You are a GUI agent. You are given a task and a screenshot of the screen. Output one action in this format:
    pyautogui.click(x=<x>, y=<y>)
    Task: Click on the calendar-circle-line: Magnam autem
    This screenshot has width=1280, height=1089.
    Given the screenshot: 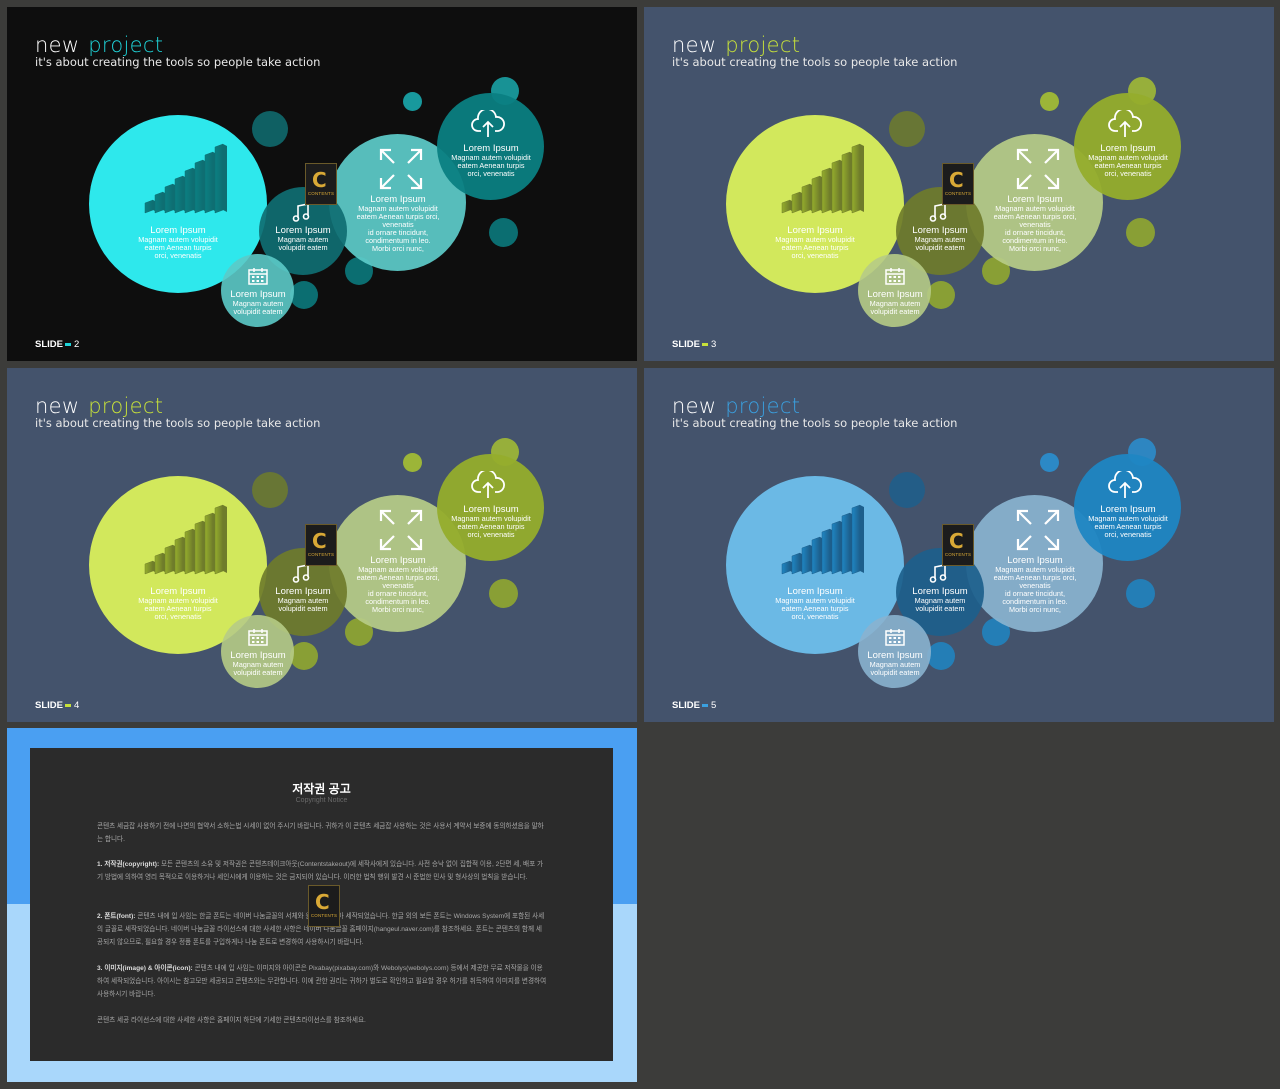 What is the action you would take?
    pyautogui.click(x=895, y=664)
    